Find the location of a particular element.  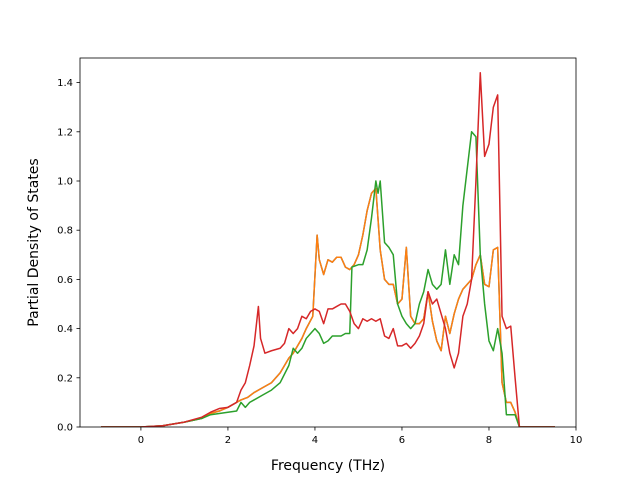

x-tick-label: 2 is located at coordinates (228, 440).